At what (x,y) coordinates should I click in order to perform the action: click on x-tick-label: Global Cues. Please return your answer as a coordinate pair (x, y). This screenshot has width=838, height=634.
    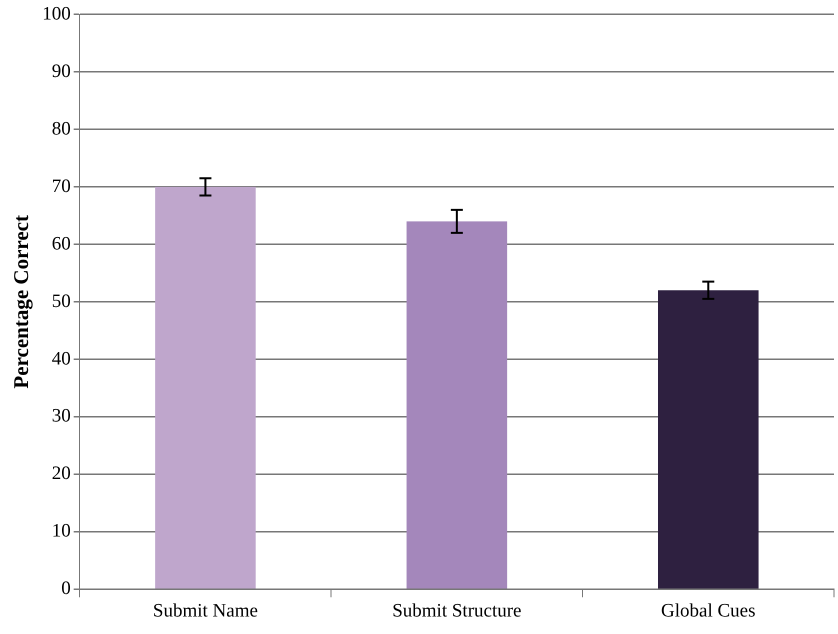
    Looking at the image, I should click on (708, 611).